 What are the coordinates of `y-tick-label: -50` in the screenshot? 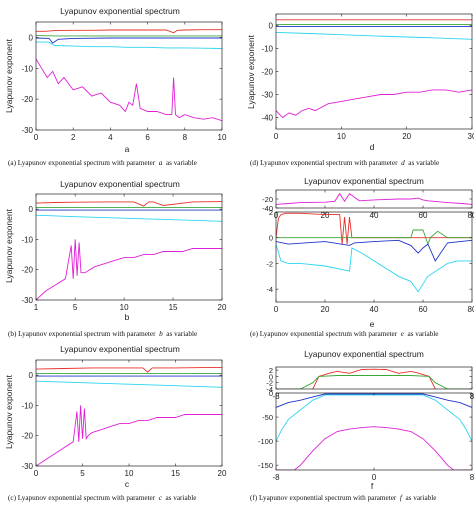 It's located at (267, 417).